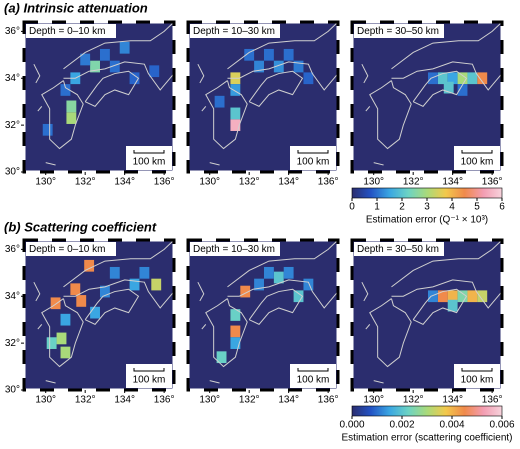  Describe the element at coordinates (502, 207) in the screenshot. I see `colorbar-tick-label: 6` at that location.